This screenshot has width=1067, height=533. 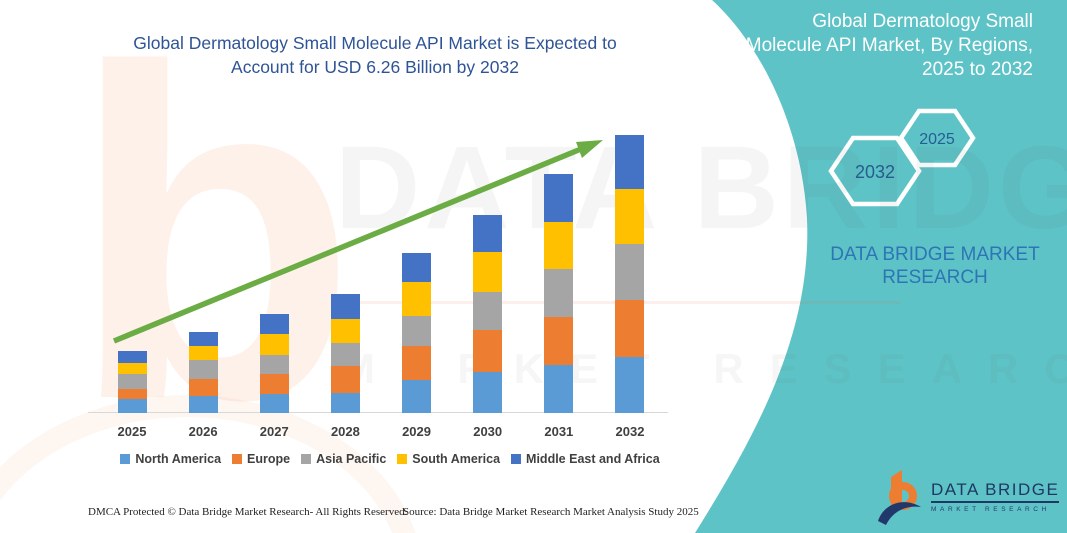 I want to click on hexagon-2032-label: 2032, so click(x=875, y=172).